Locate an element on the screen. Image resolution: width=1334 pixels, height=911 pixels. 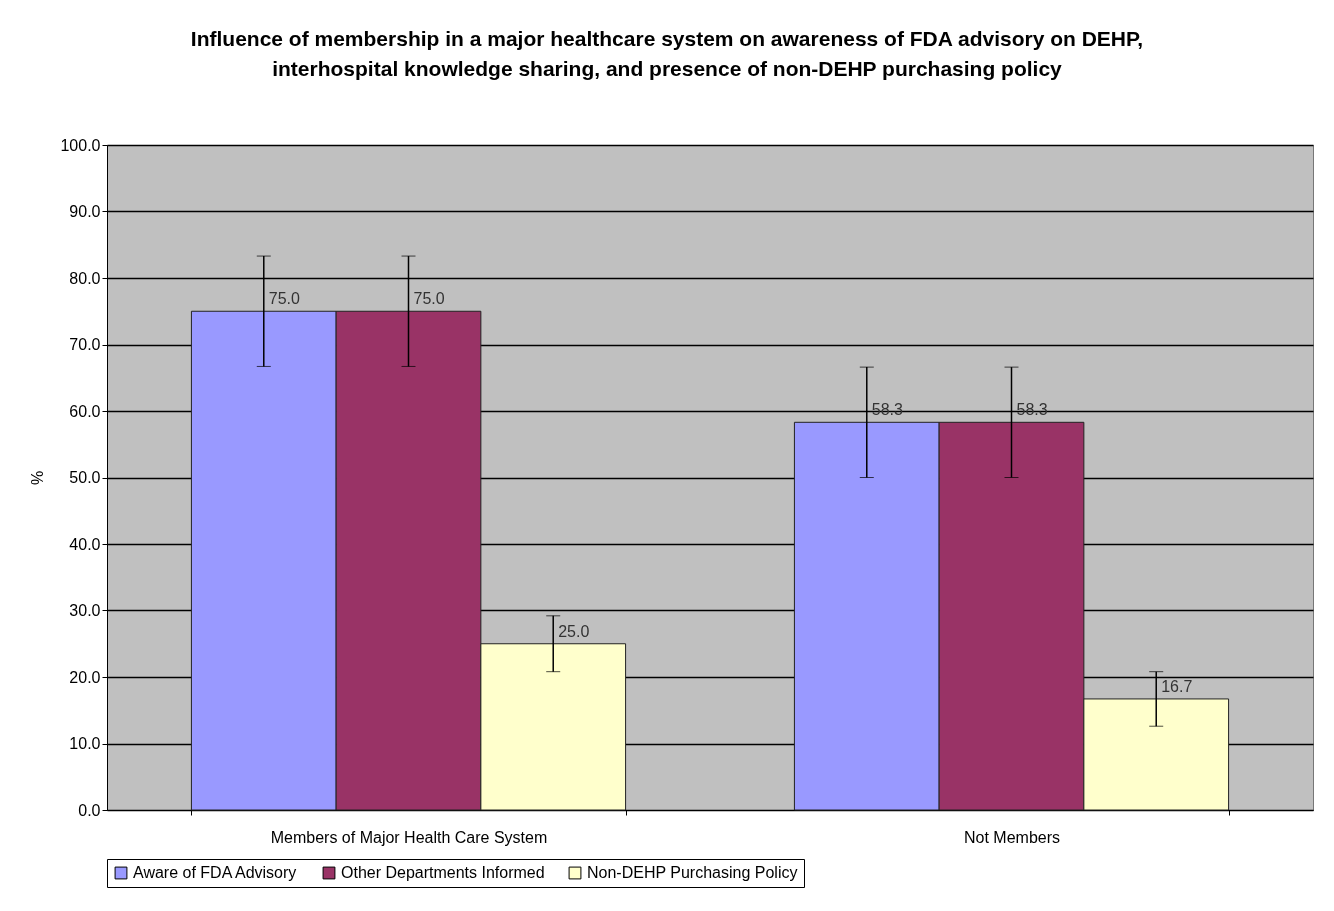
y-tick-label: 0.0 is located at coordinates (89, 810).